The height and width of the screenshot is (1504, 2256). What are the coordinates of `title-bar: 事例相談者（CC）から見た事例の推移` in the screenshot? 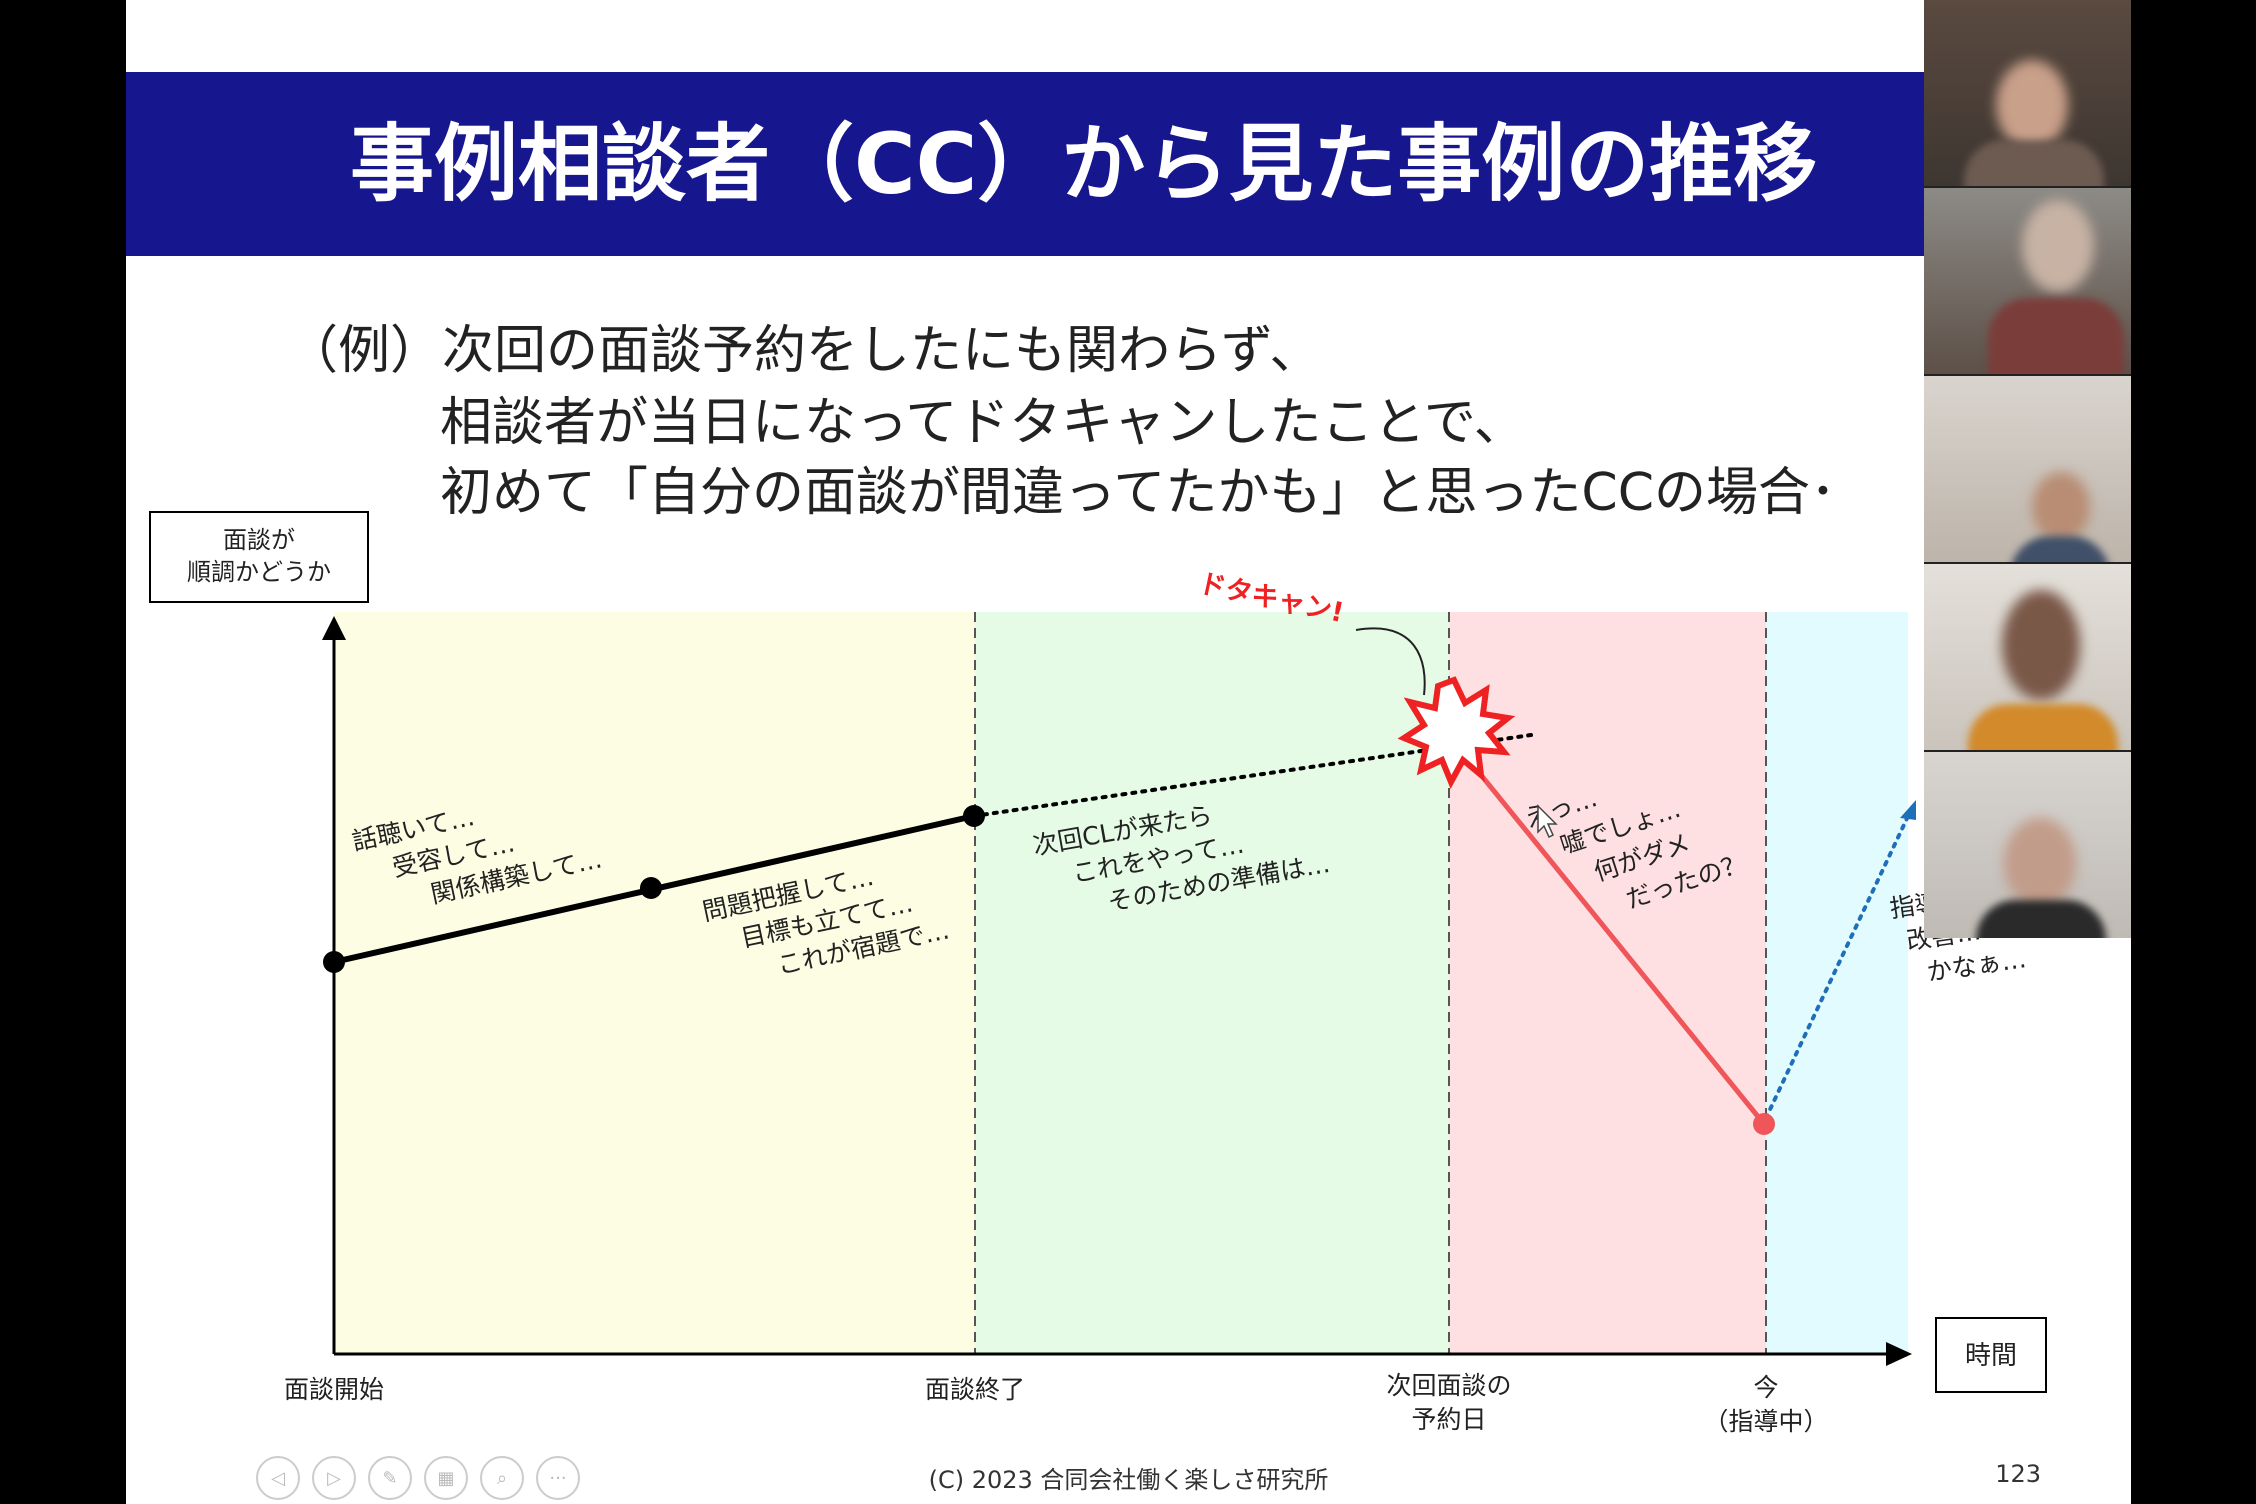 It's located at (1111, 164).